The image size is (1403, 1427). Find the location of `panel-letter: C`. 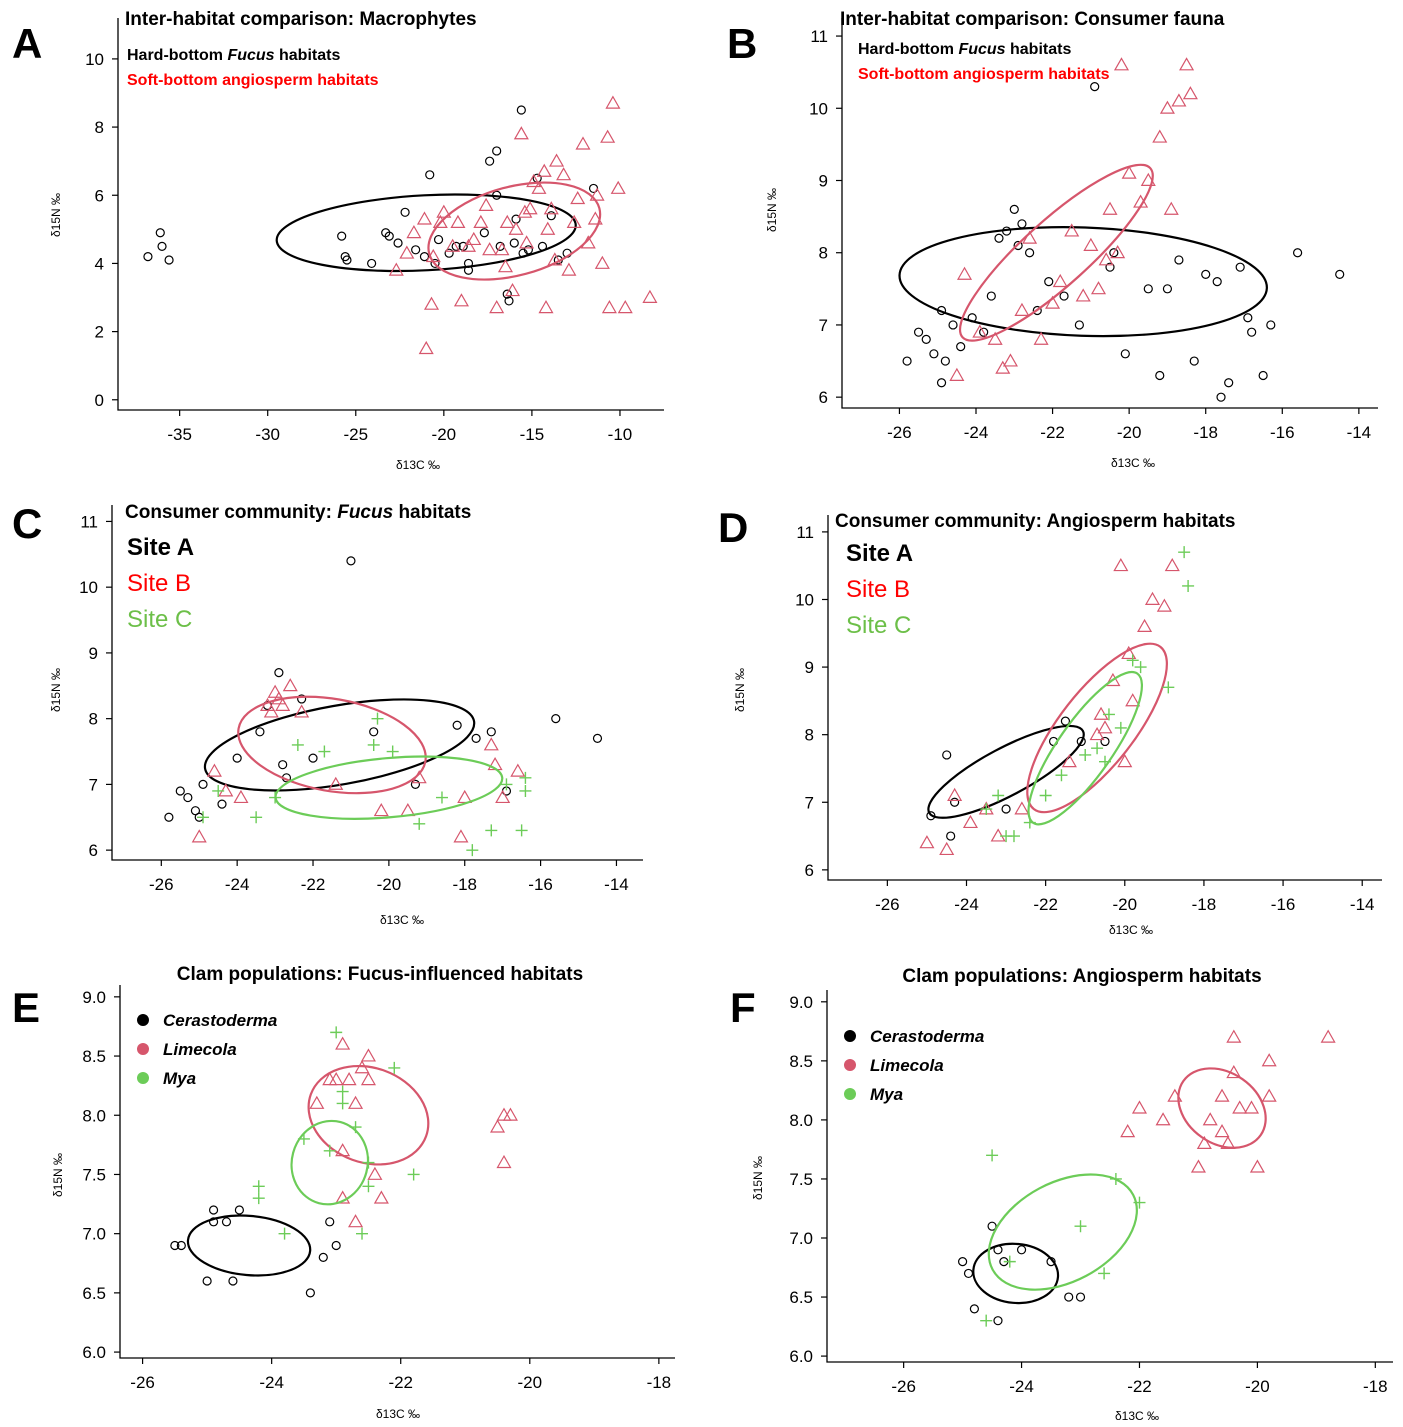

panel-letter: C is located at coordinates (27, 523).